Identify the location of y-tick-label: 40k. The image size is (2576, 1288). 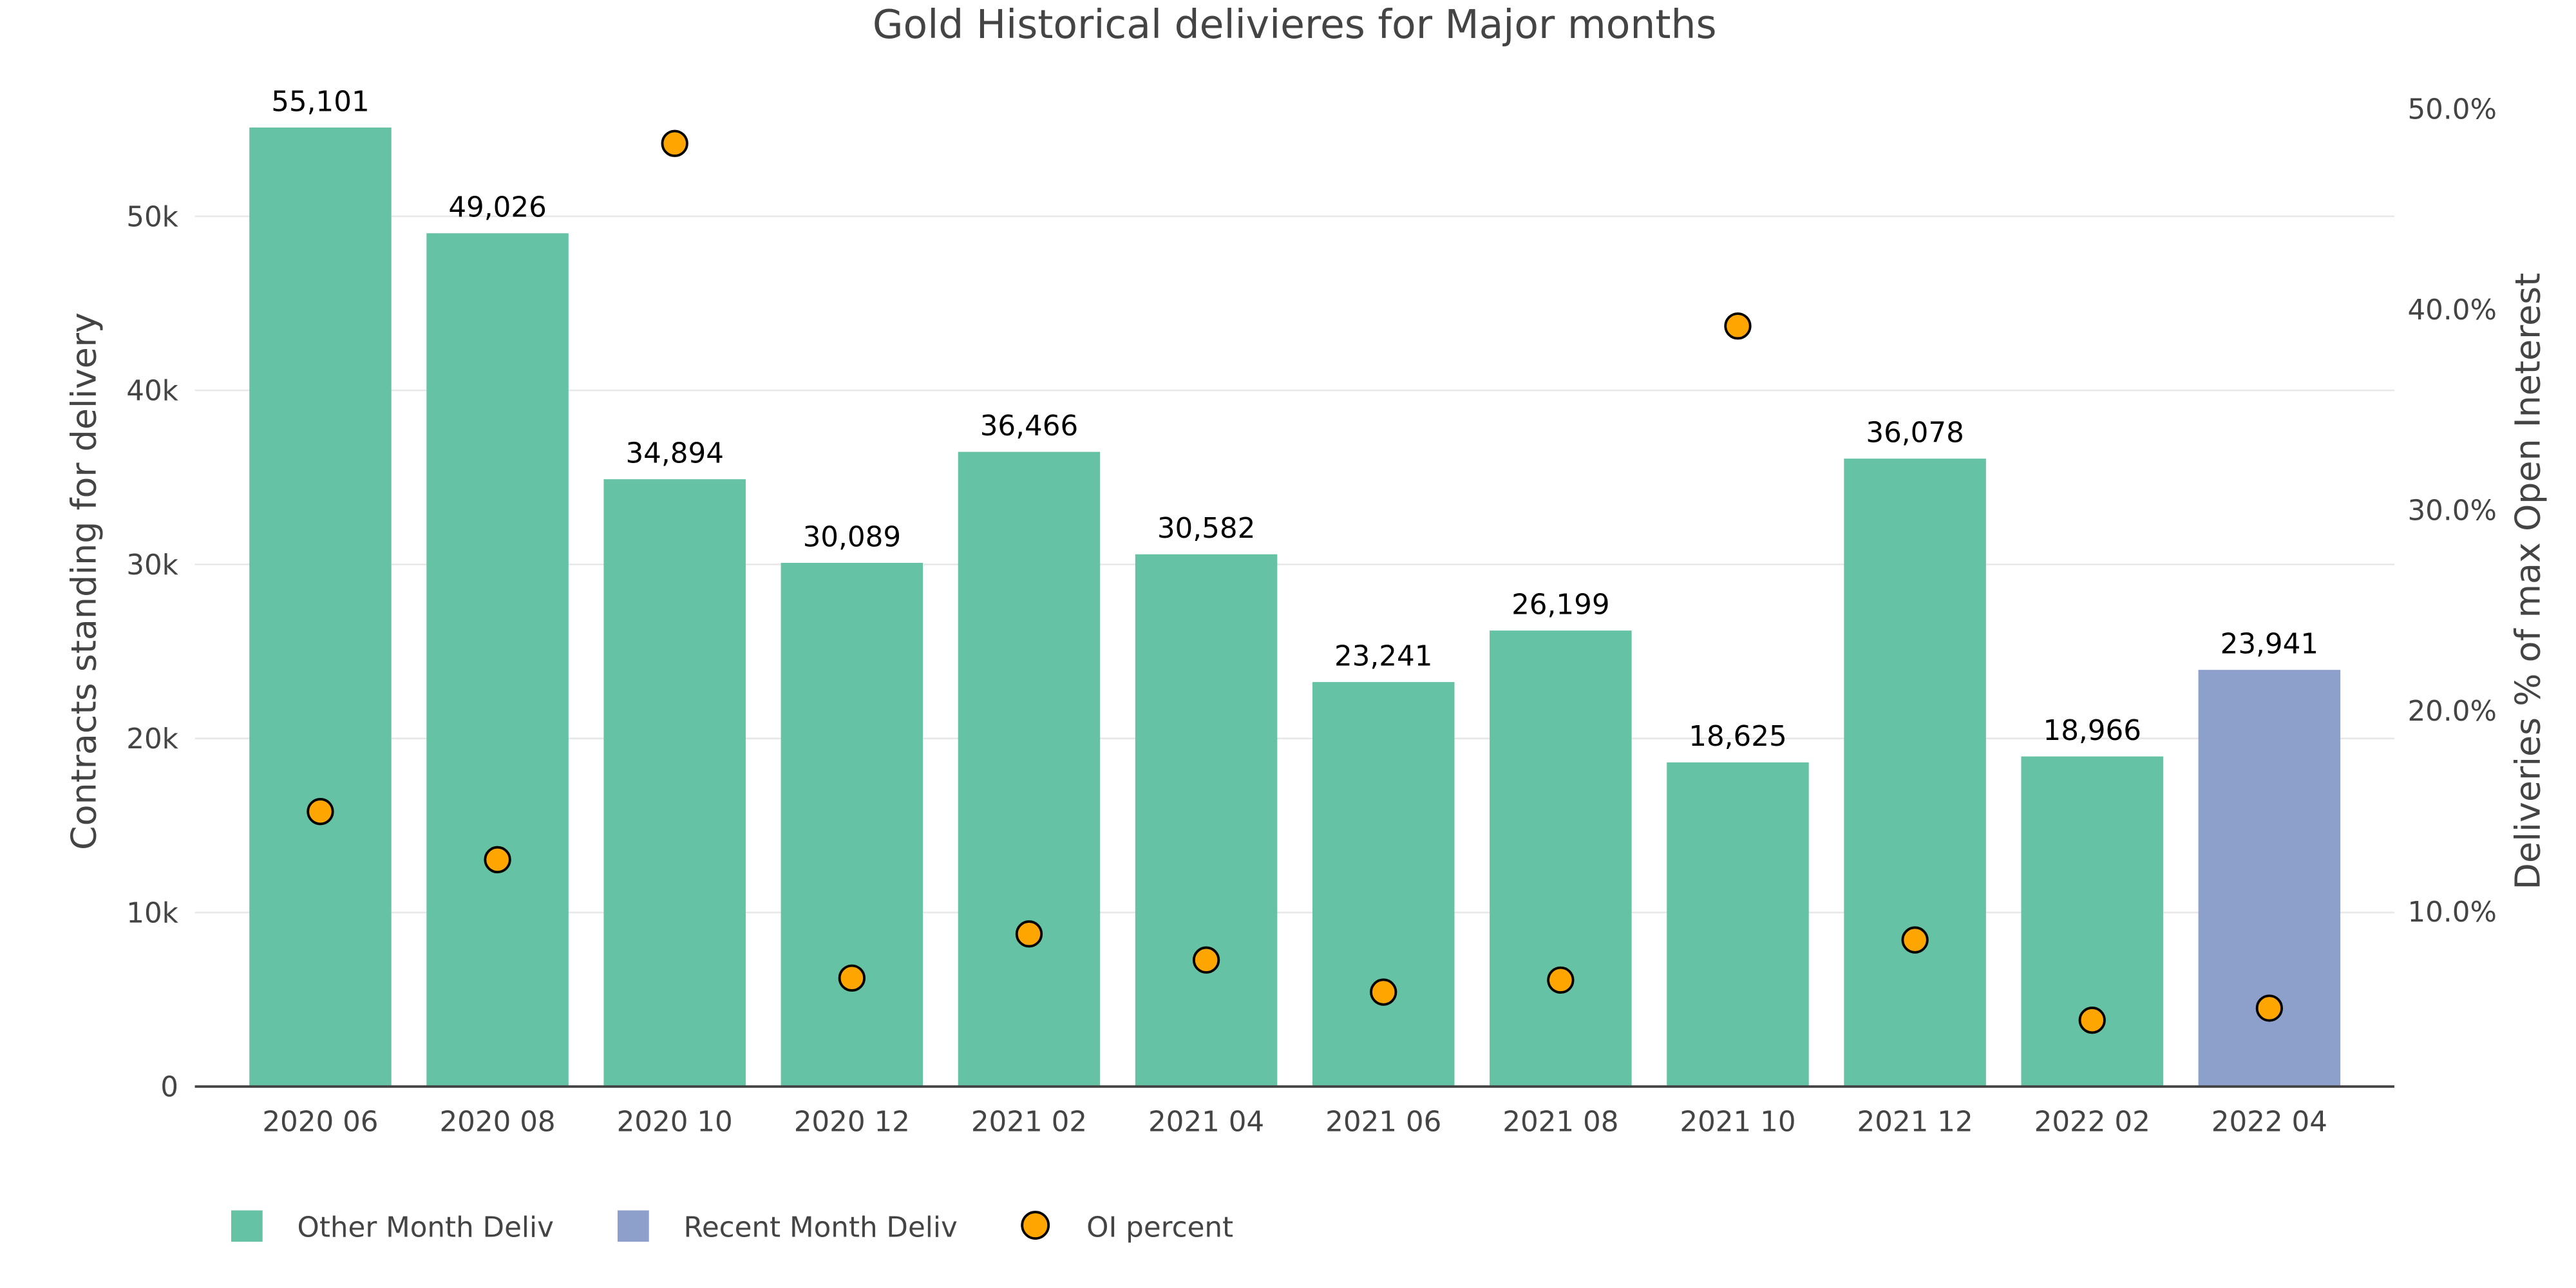
(152, 391).